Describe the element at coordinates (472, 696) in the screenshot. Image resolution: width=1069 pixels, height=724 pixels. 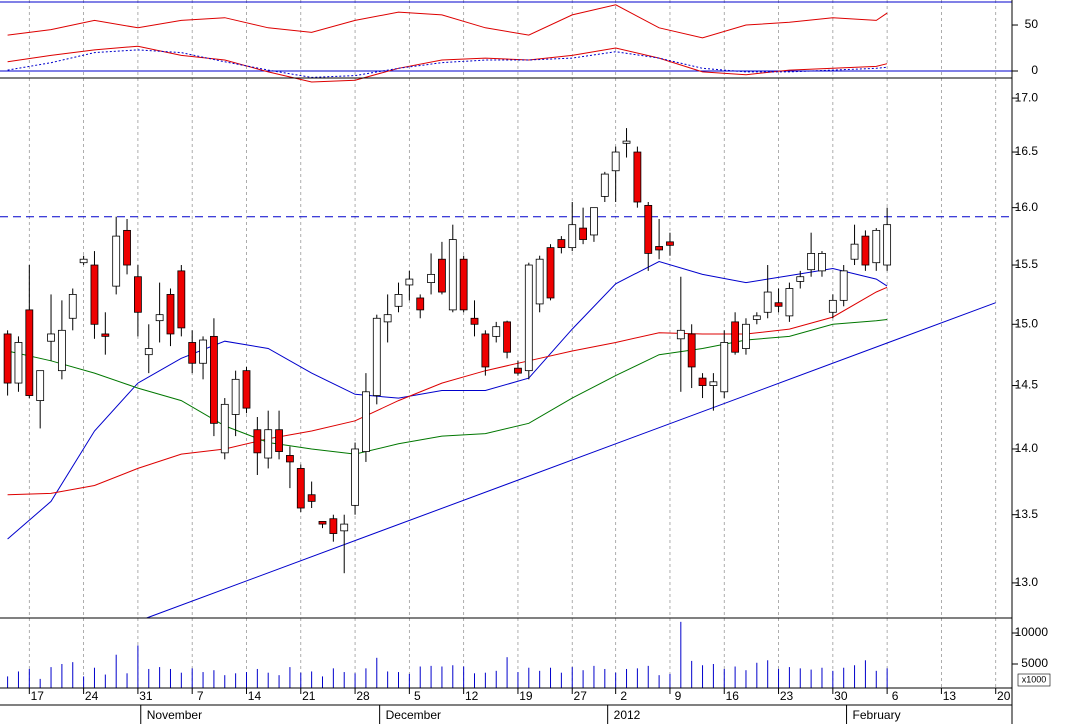
I see `x-tick-label: 12` at that location.